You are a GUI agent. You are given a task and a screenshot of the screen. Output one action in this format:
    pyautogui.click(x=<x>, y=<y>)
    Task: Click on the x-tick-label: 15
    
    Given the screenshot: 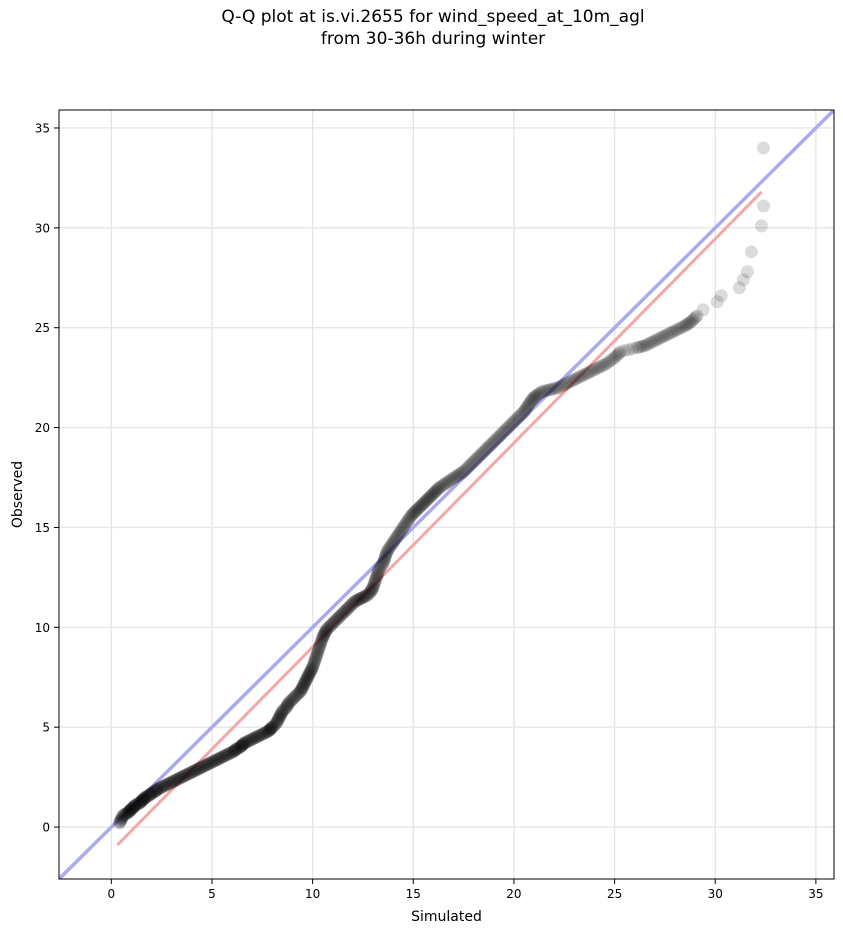 What is the action you would take?
    pyautogui.click(x=413, y=894)
    